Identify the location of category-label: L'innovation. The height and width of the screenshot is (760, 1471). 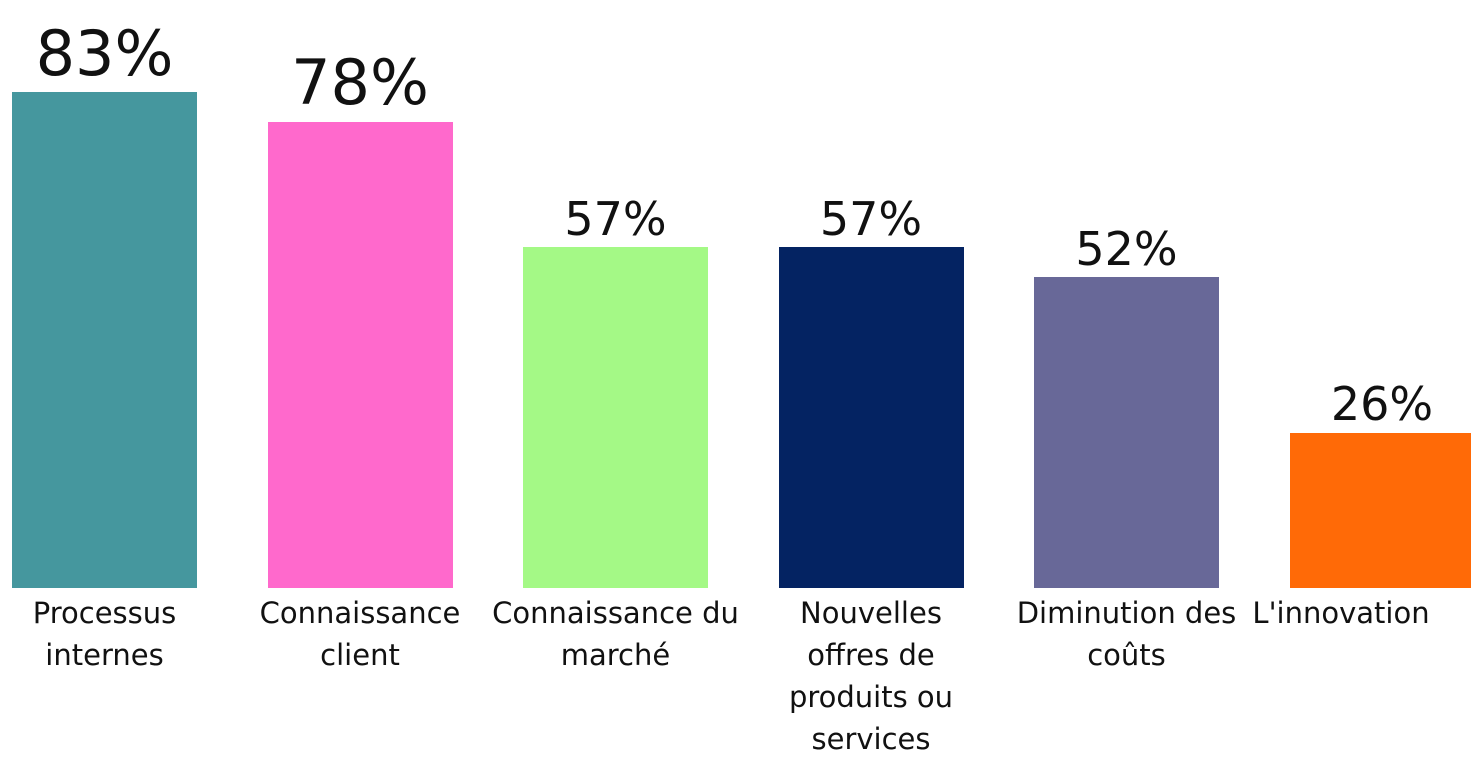
(1341, 613).